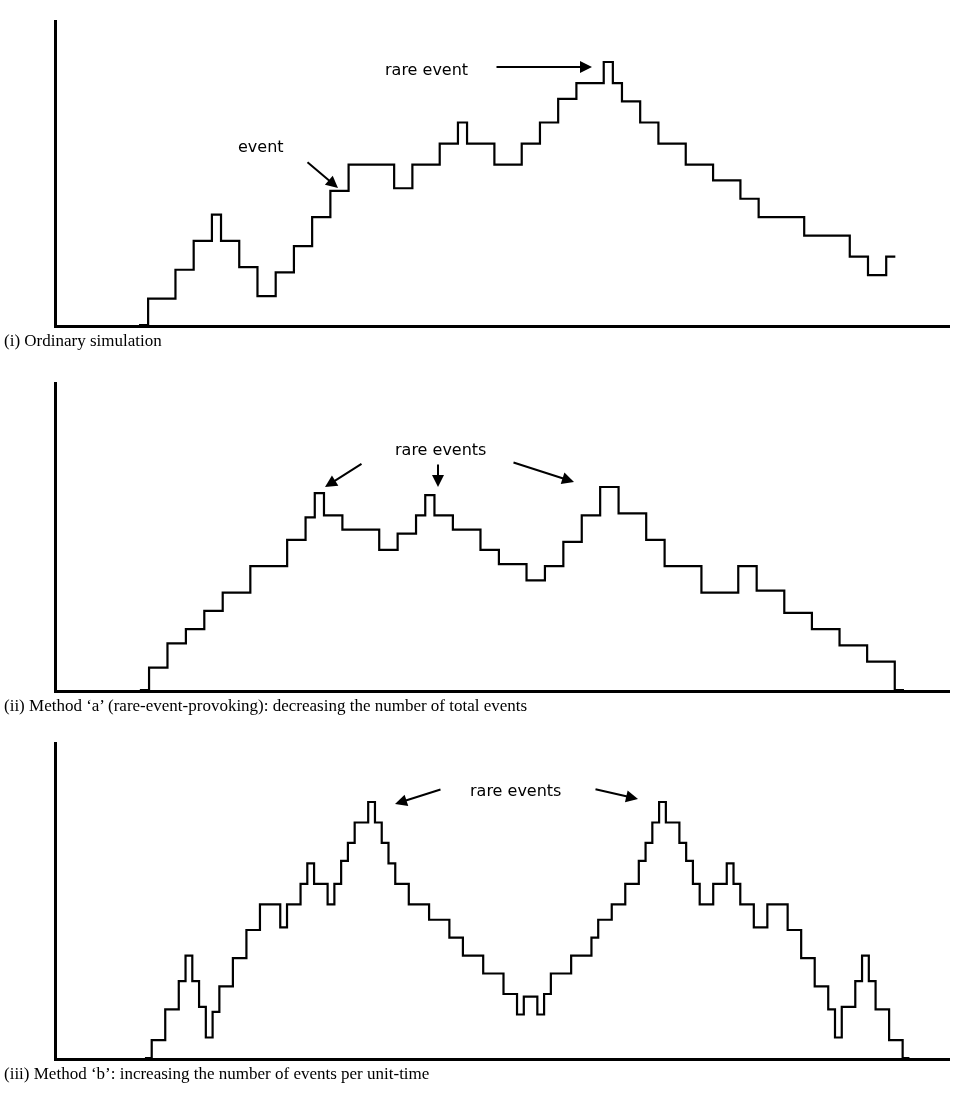 The image size is (956, 1102). I want to click on annotation: rare event, so click(427, 69).